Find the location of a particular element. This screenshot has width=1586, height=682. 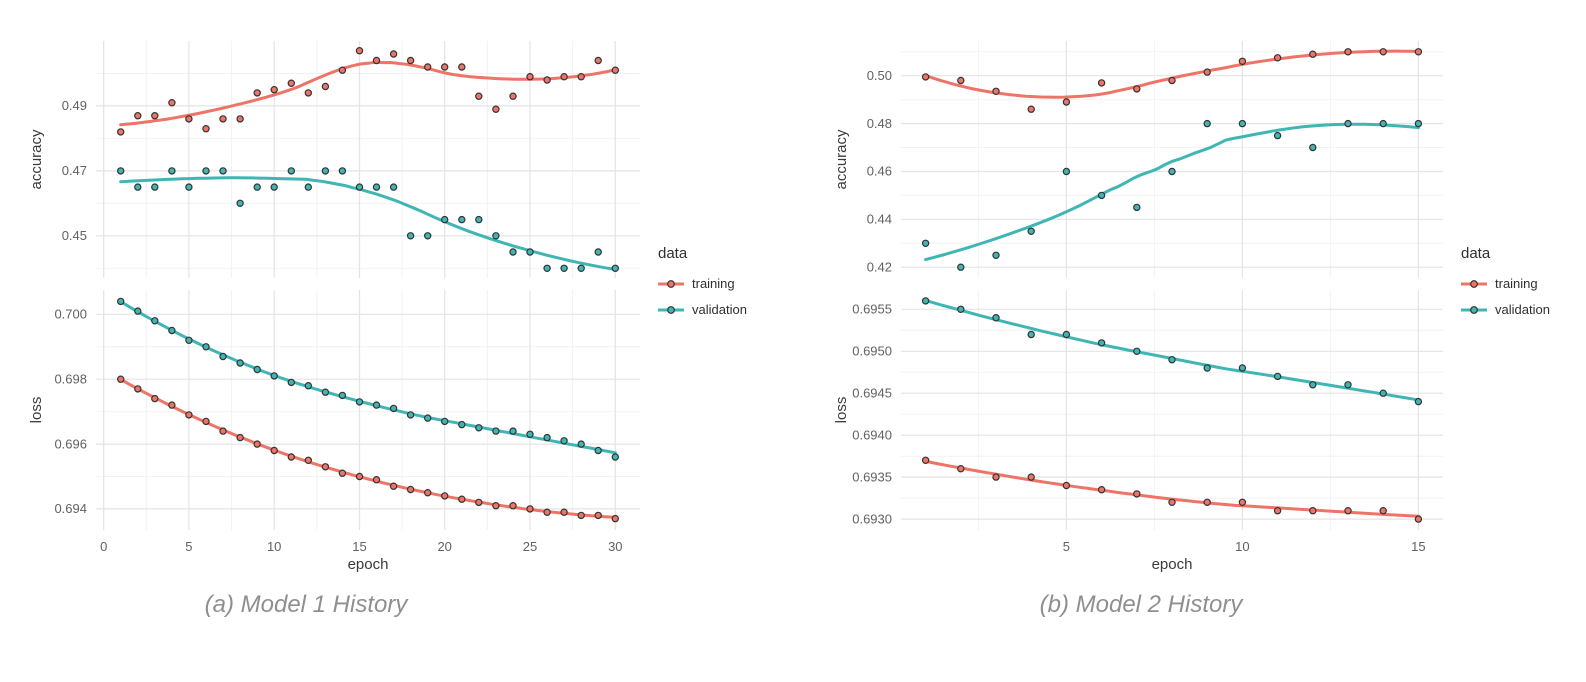

y-axis-title-accuracy: accuracy is located at coordinates (36, 159).